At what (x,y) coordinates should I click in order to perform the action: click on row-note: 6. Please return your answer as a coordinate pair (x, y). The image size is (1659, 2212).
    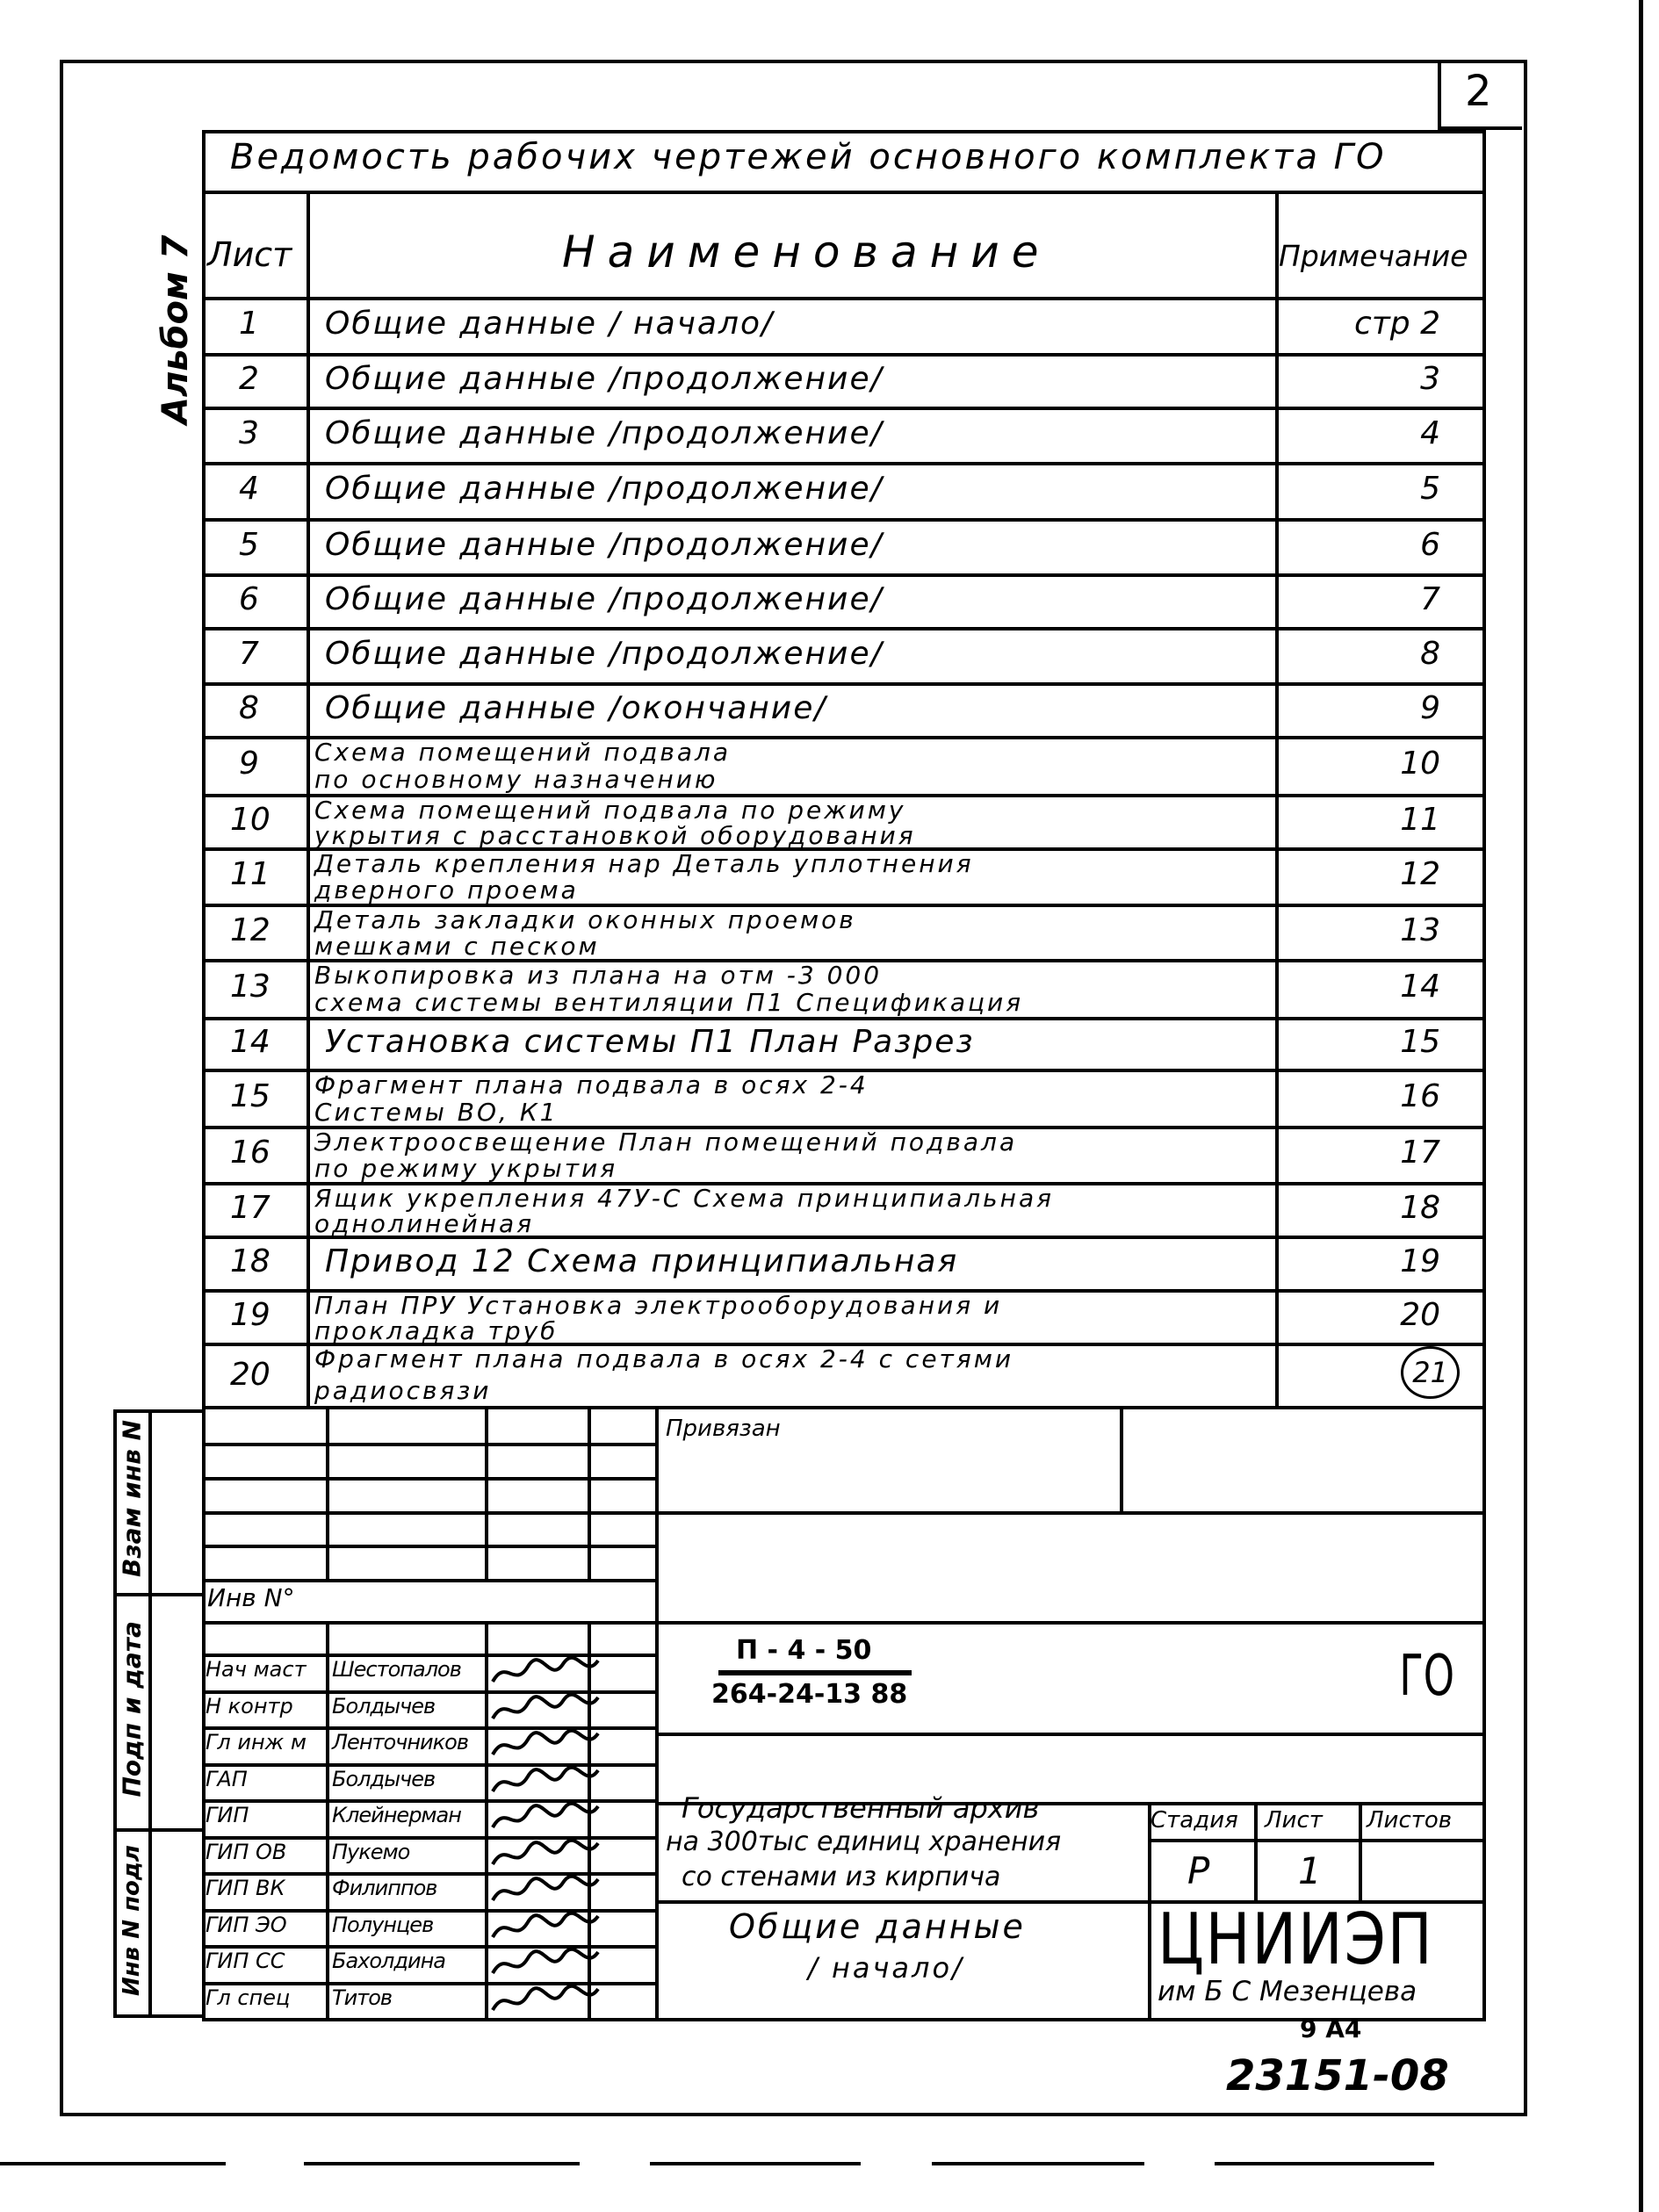
    Looking at the image, I should click on (1430, 544).